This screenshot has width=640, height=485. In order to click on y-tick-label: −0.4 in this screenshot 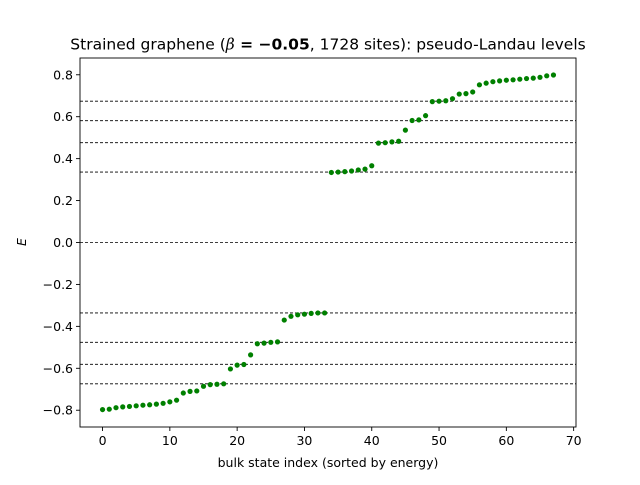, I will do `click(58, 326)`.